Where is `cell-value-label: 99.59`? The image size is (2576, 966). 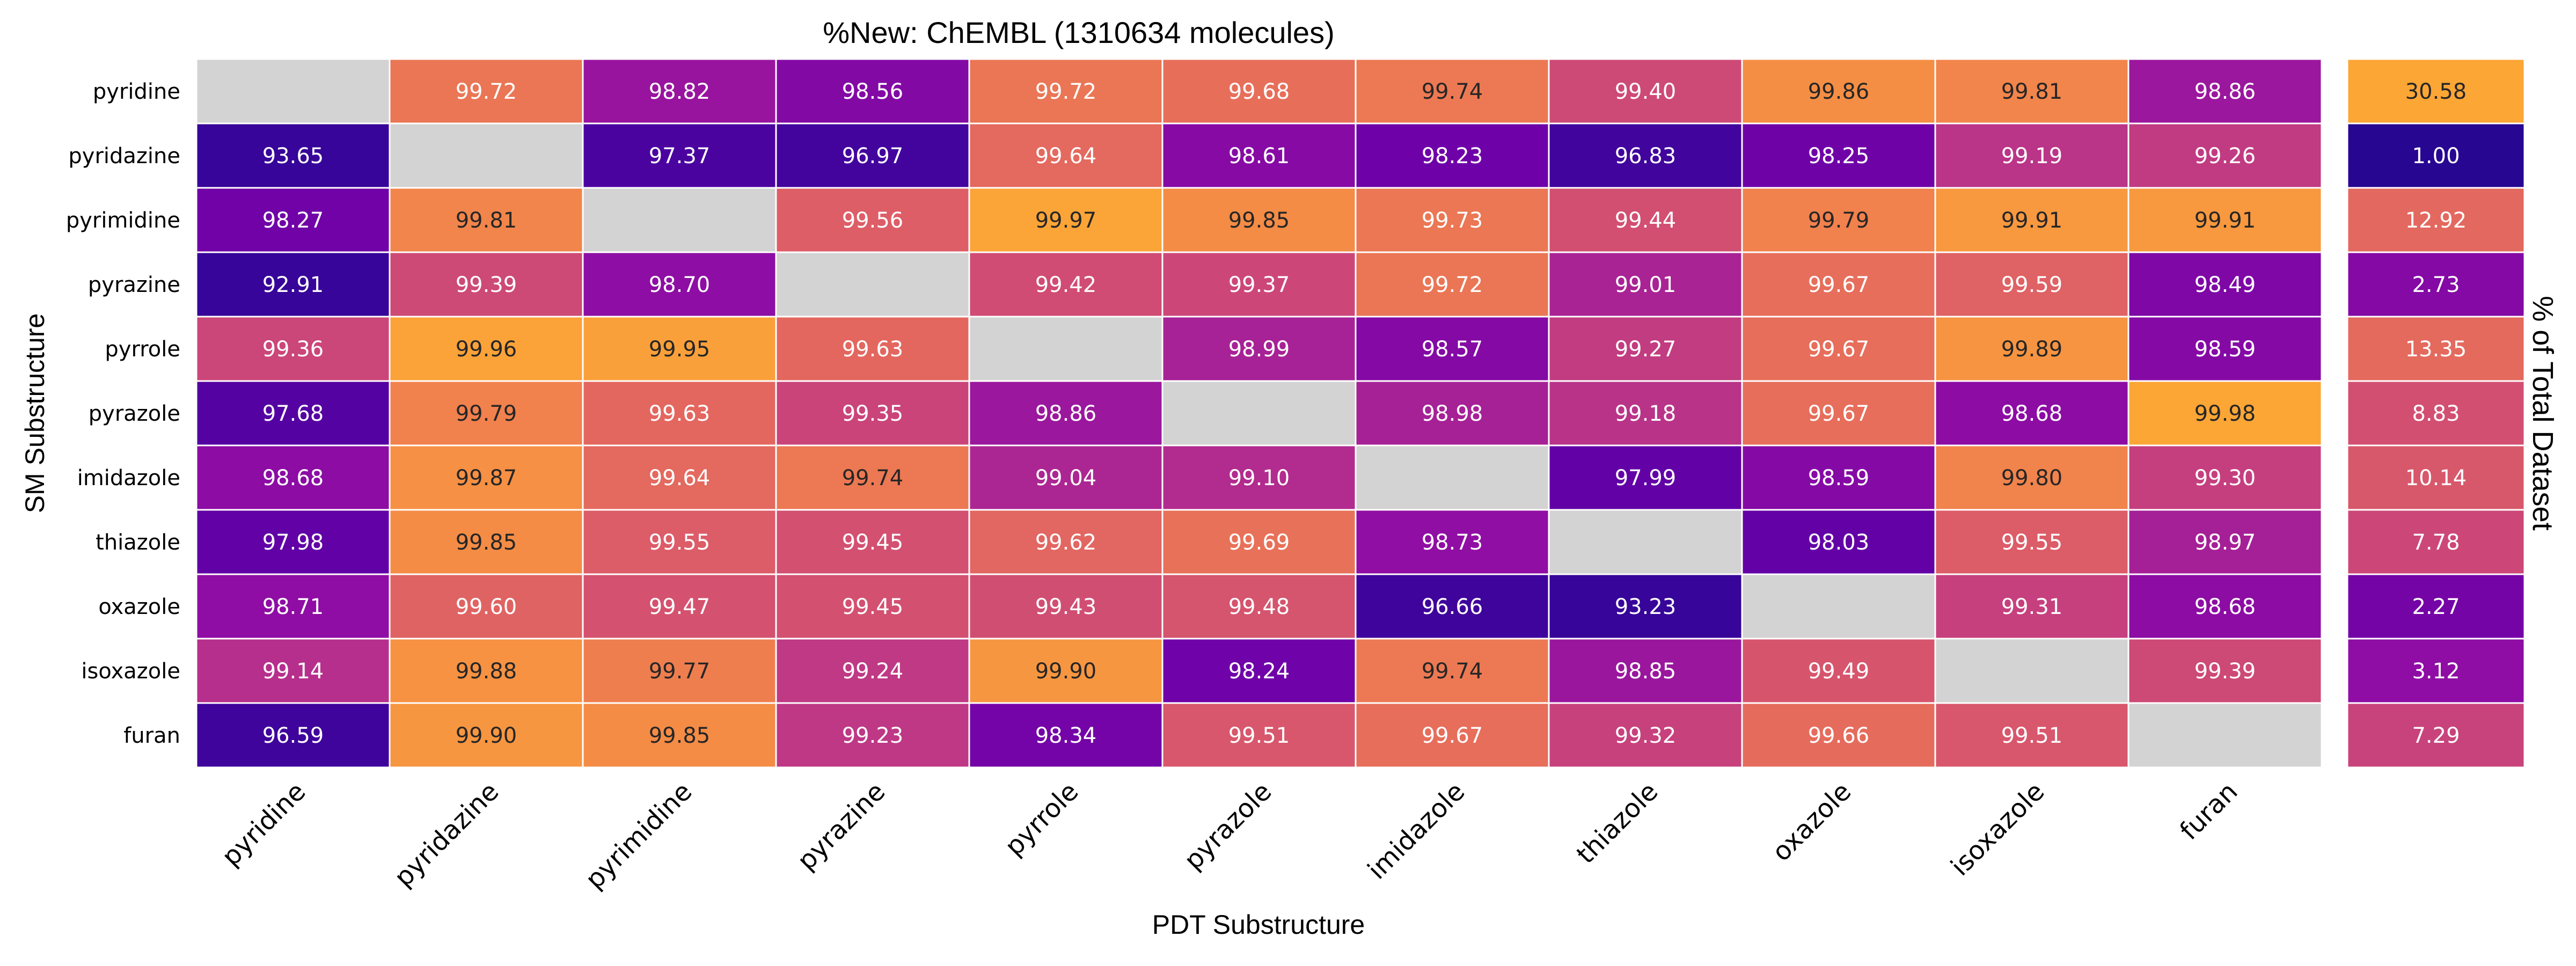
cell-value-label: 99.59 is located at coordinates (2032, 285).